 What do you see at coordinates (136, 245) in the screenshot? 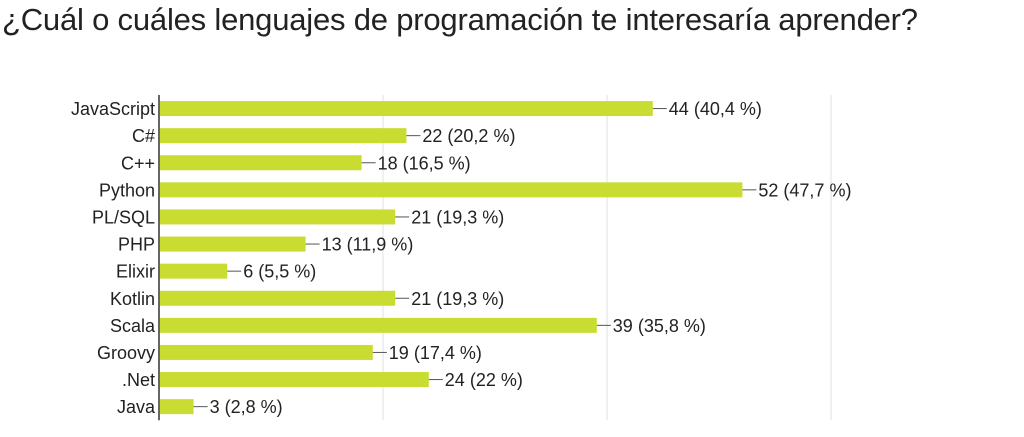
I see `category-label-5: PHP` at bounding box center [136, 245].